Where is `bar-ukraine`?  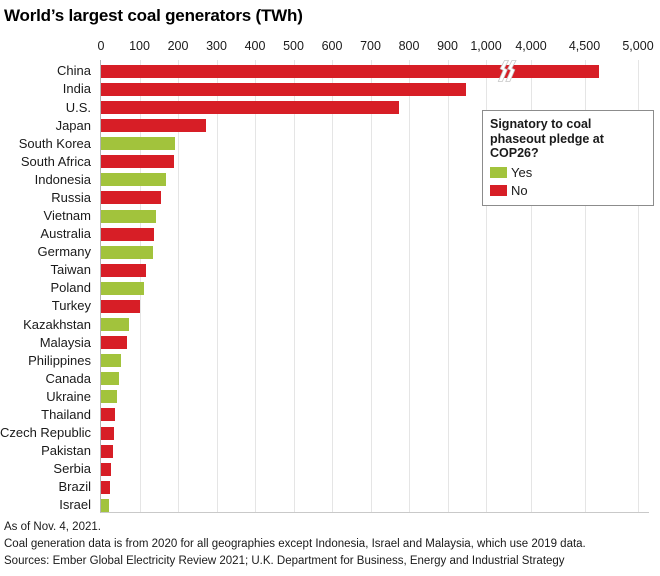
bar-ukraine is located at coordinates (109, 397).